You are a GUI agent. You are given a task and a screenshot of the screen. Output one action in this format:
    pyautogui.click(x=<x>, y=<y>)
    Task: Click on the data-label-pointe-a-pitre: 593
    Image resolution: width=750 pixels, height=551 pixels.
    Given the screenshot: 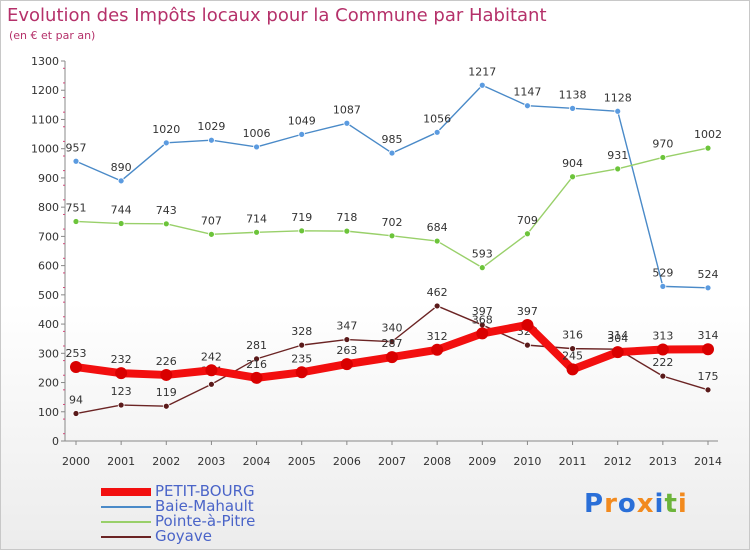 What is the action you would take?
    pyautogui.click(x=482, y=254)
    